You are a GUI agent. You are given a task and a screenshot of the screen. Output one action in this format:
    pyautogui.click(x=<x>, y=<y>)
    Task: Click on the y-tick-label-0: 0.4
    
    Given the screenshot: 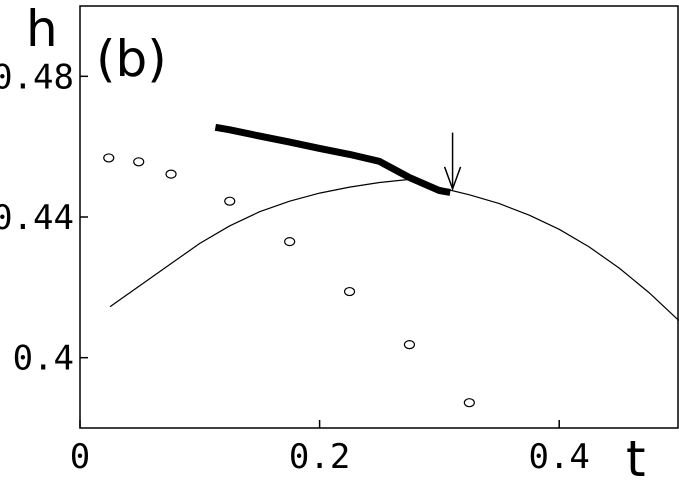 What is the action you would take?
    pyautogui.click(x=43, y=359)
    